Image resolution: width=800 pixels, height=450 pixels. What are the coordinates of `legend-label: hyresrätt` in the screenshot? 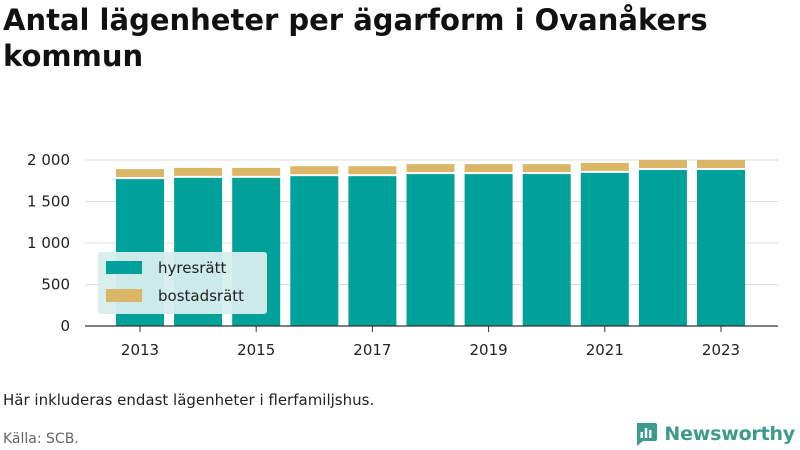 It's located at (192, 268).